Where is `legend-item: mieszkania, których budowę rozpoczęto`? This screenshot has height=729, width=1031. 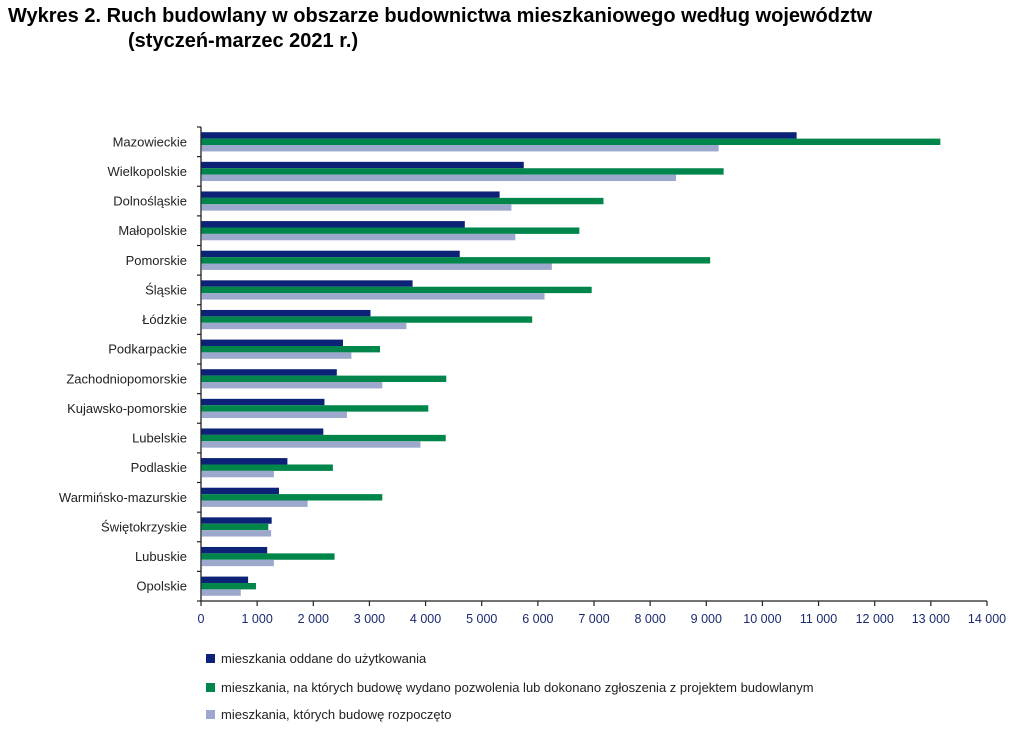
legend-item: mieszkania, których budowę rozpoczęto is located at coordinates (329, 714).